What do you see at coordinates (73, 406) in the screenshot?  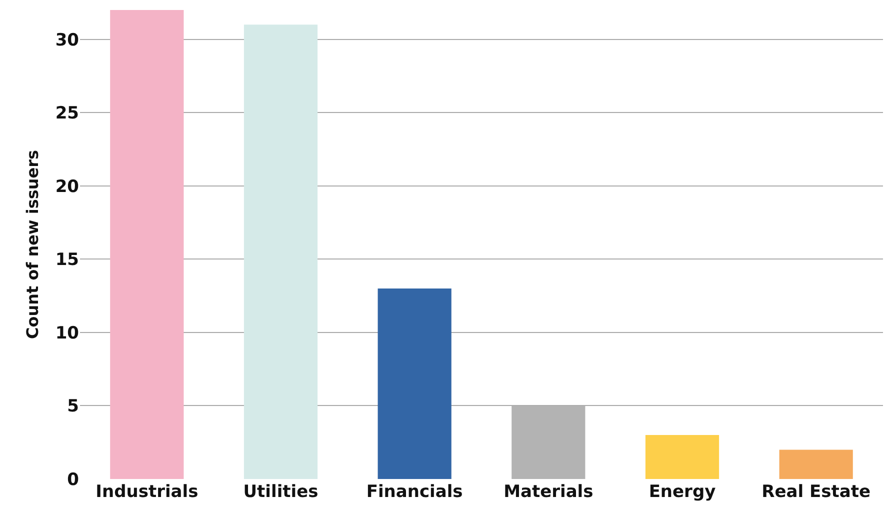 I see `y-tick-label: 5` at bounding box center [73, 406].